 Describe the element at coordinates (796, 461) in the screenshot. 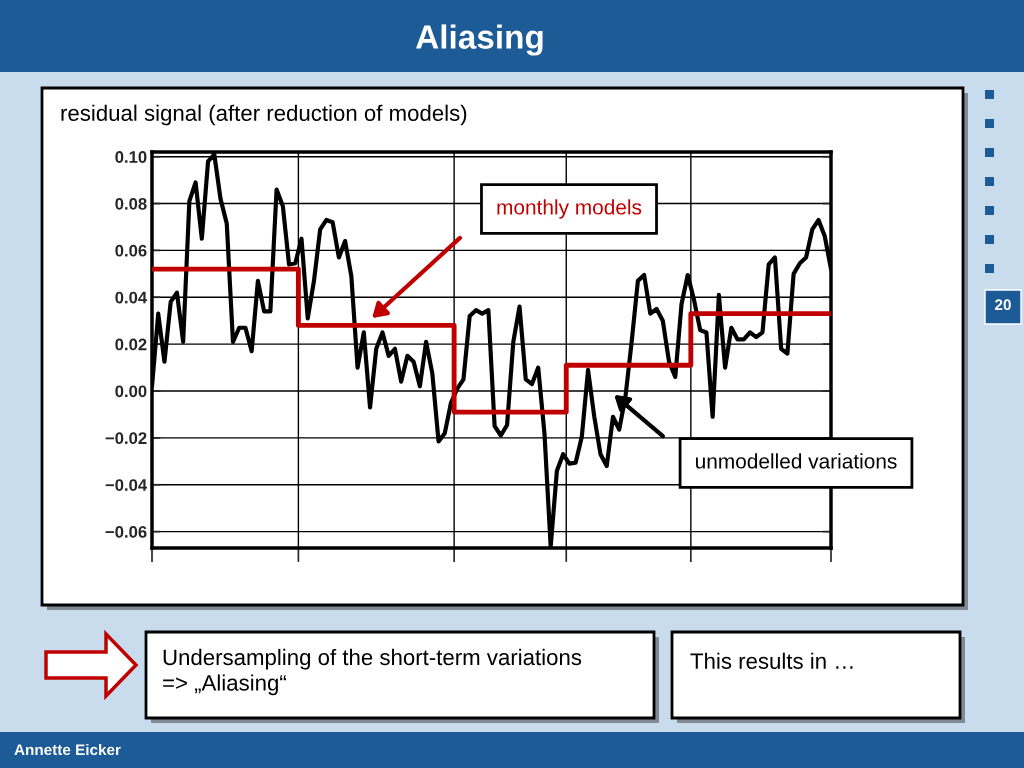

I see `annotation: unmodelled variations` at that location.